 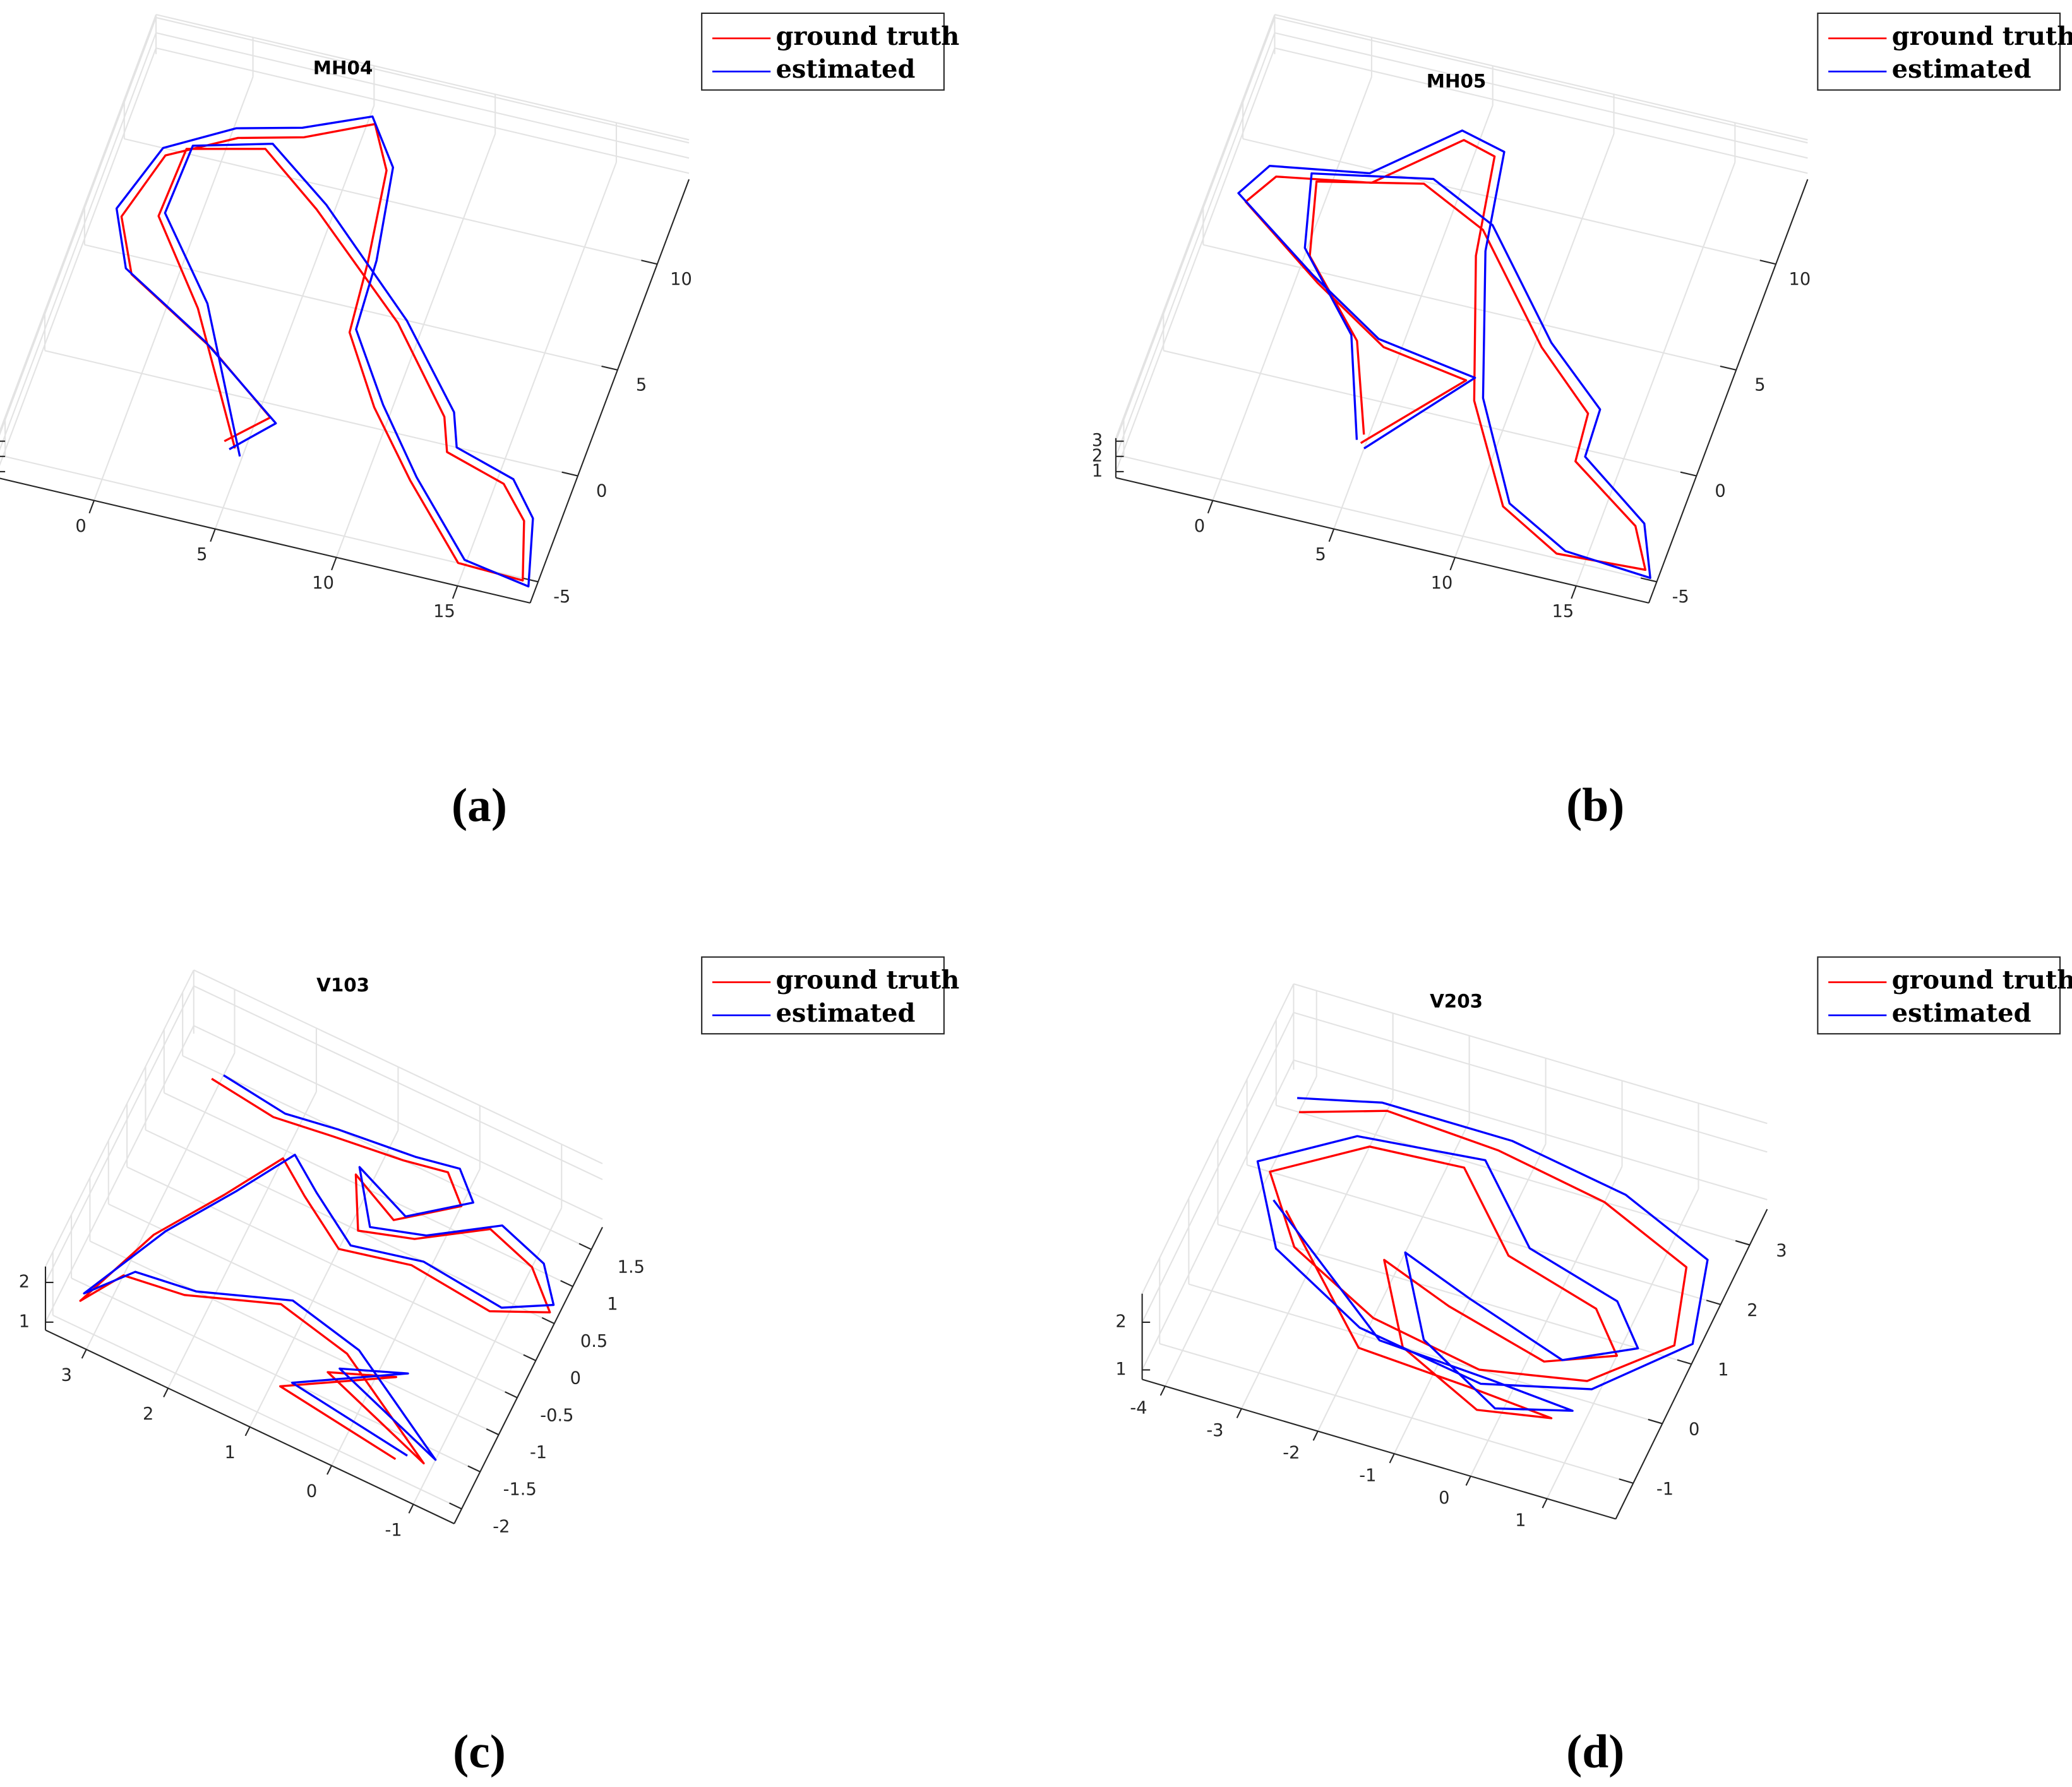 I want to click on caption: (d), so click(x=1595, y=1752).